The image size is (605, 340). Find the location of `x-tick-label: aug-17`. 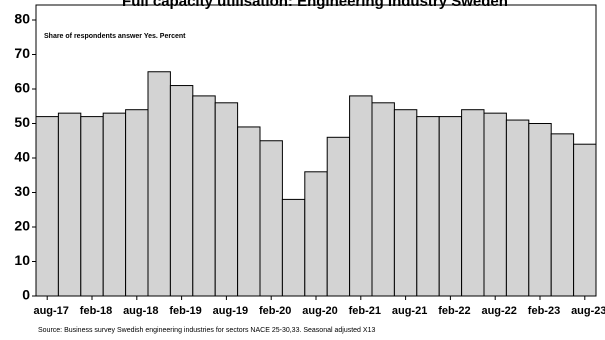

x-tick-label: aug-17 is located at coordinates (50, 311).